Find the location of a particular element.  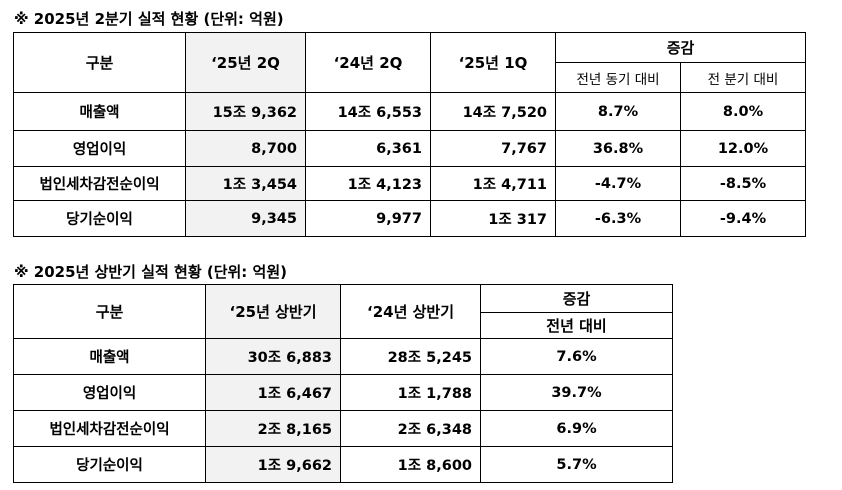

table-cell: 9,977 is located at coordinates (368, 218).